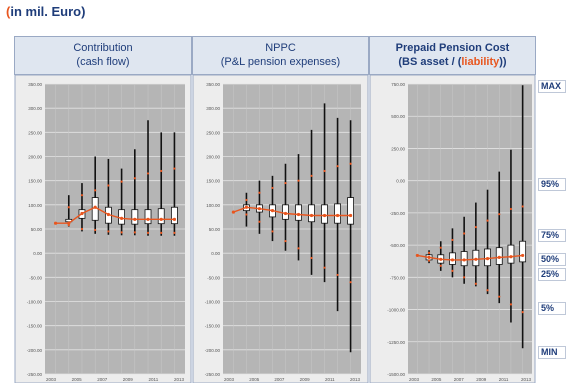  I want to click on panel-title-line2-post: )), so click(503, 62).